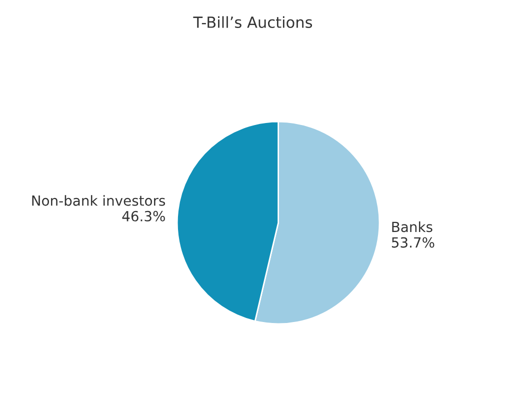 The width and height of the screenshot is (506, 405). What do you see at coordinates (143, 216) in the screenshot?
I see `data-label: 46.3%` at bounding box center [143, 216].